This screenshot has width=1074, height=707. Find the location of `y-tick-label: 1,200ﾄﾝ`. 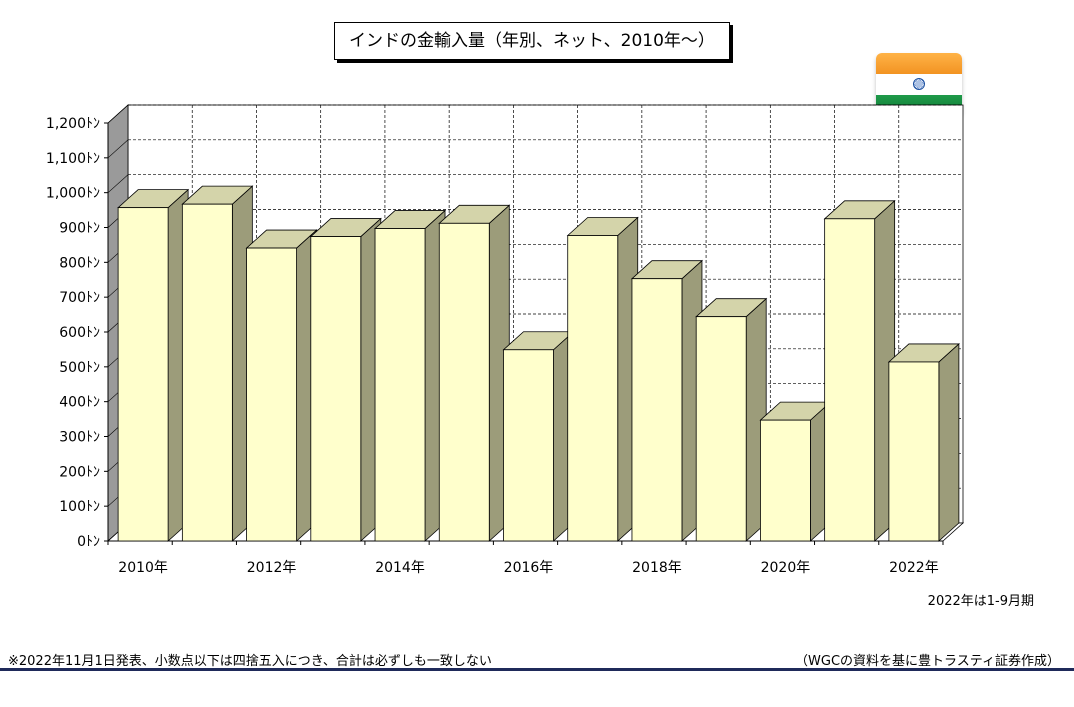

y-tick-label: 1,200ﾄﾝ is located at coordinates (73, 124).